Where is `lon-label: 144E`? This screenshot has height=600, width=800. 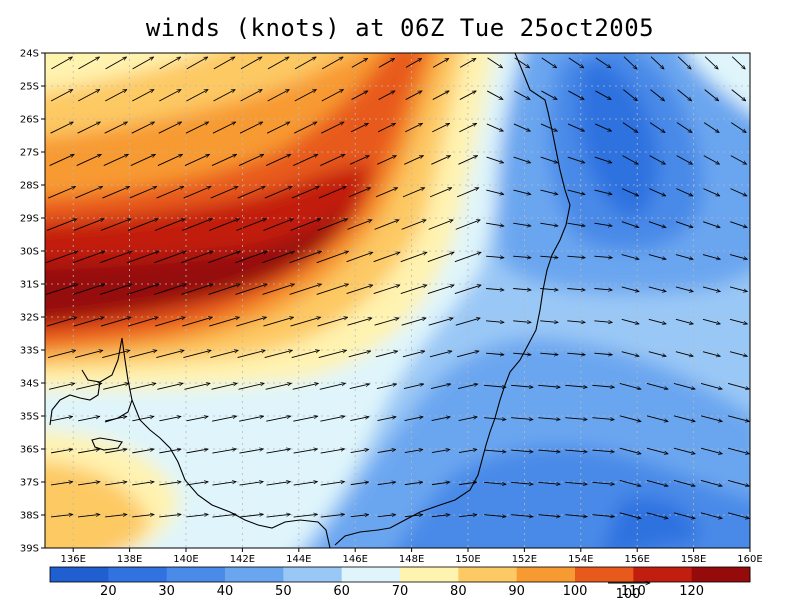 lon-label: 144E is located at coordinates (298, 559).